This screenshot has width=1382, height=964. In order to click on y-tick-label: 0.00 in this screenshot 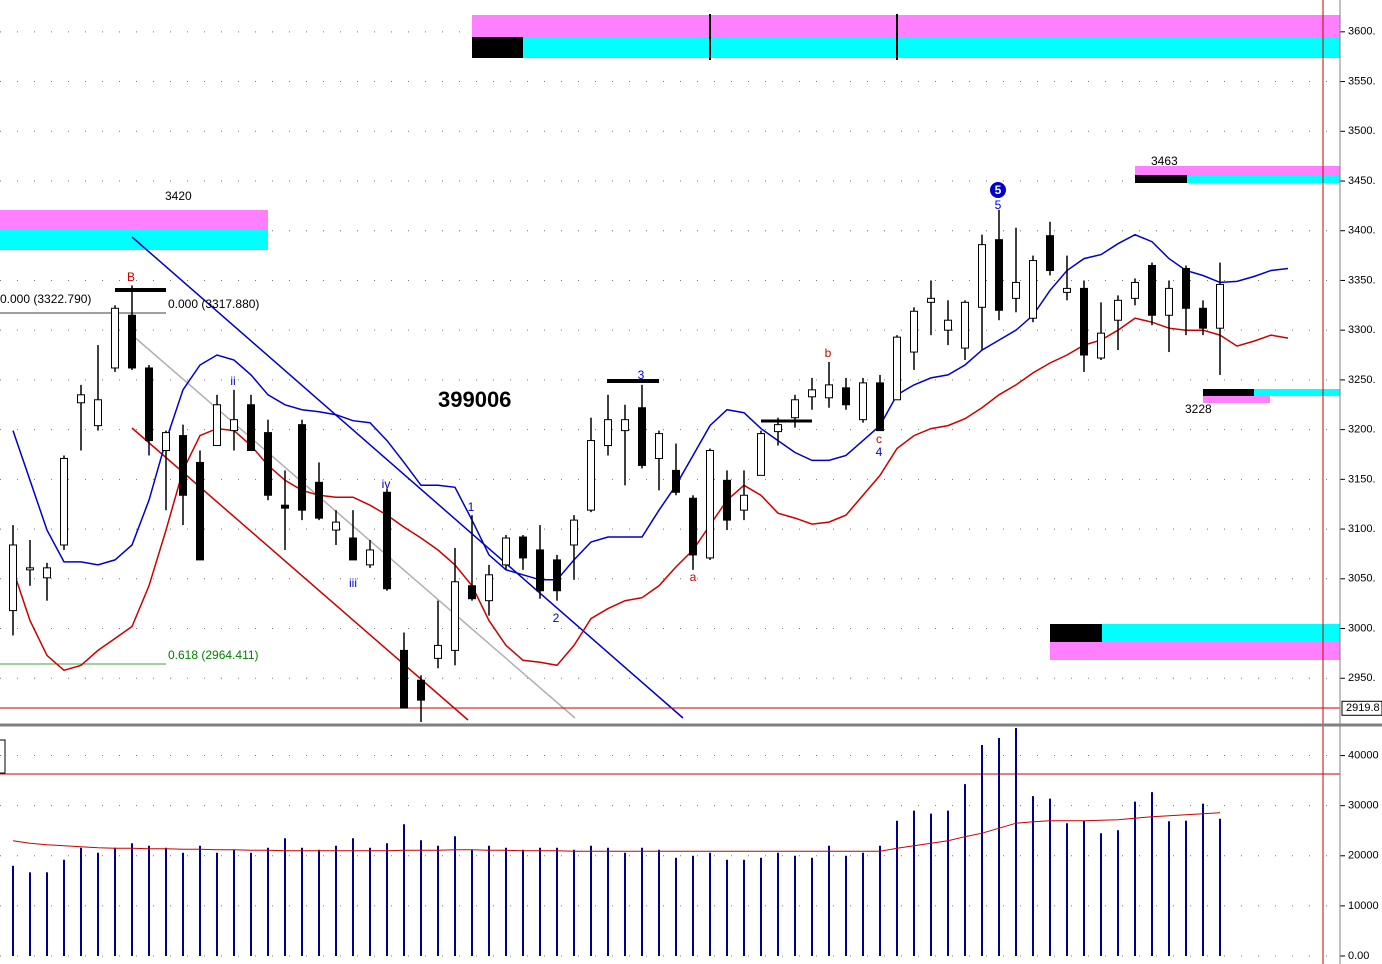, I will do `click(1358, 956)`.